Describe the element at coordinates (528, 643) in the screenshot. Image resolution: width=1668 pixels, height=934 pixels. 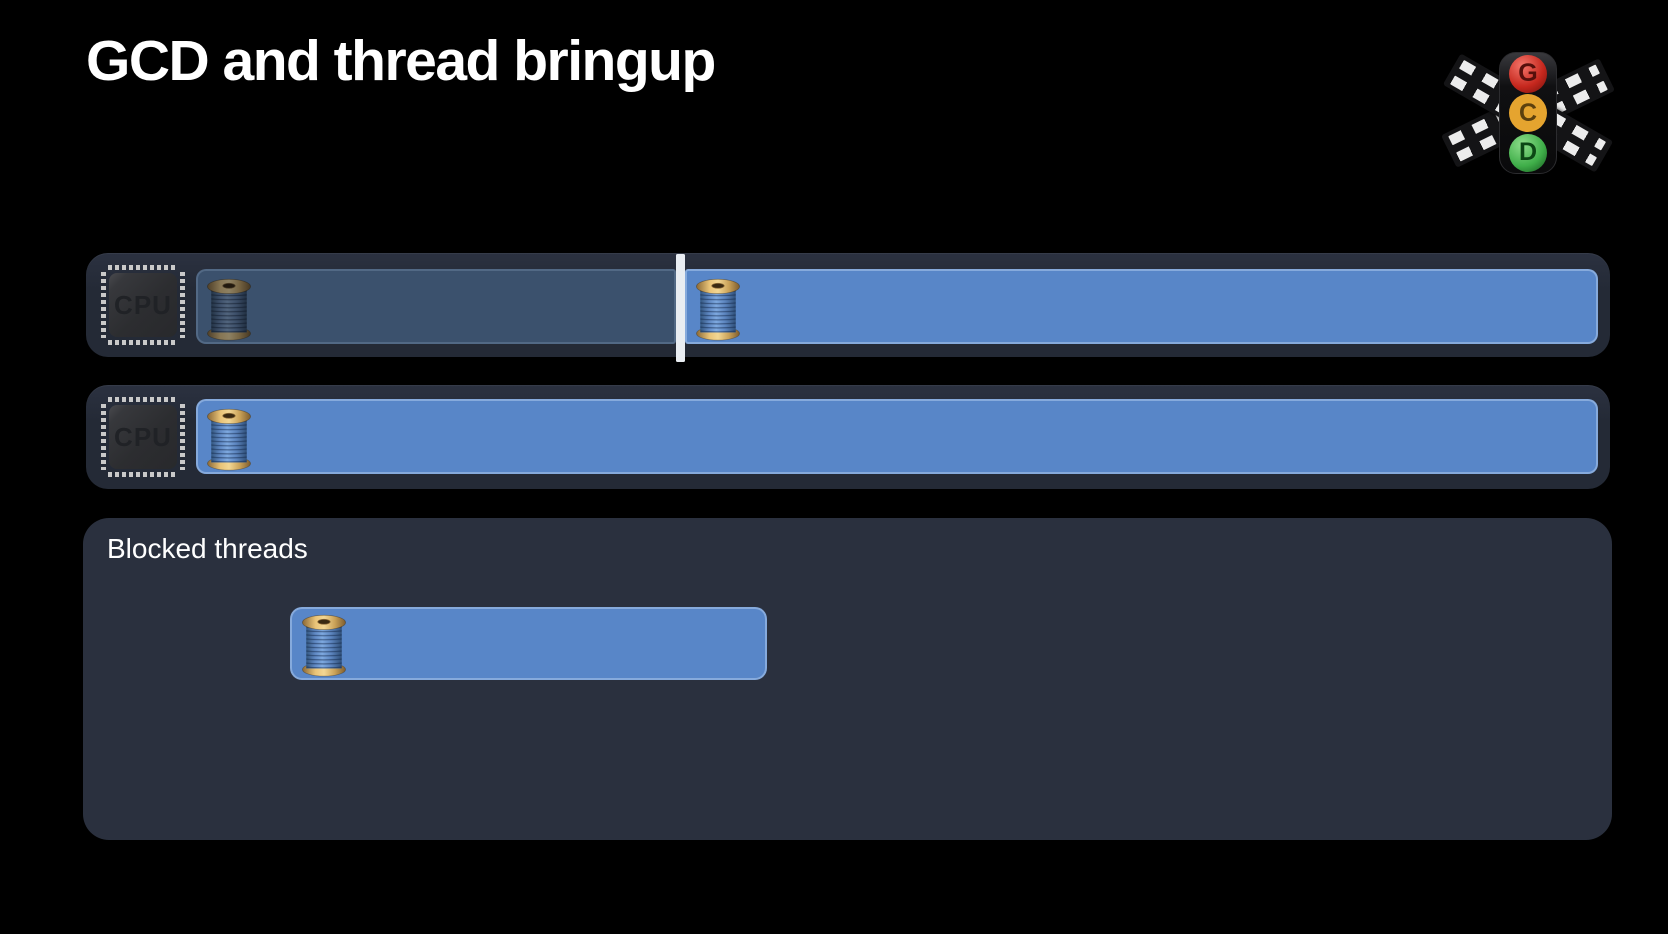
I see `blocked-thread-bar` at that location.